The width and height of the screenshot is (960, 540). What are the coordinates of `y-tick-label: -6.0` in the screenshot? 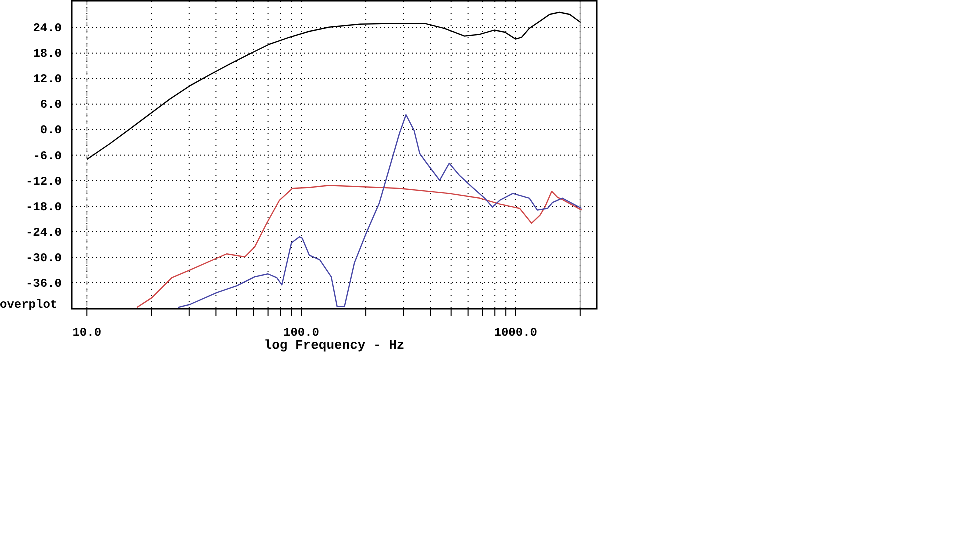 It's located at (47, 156).